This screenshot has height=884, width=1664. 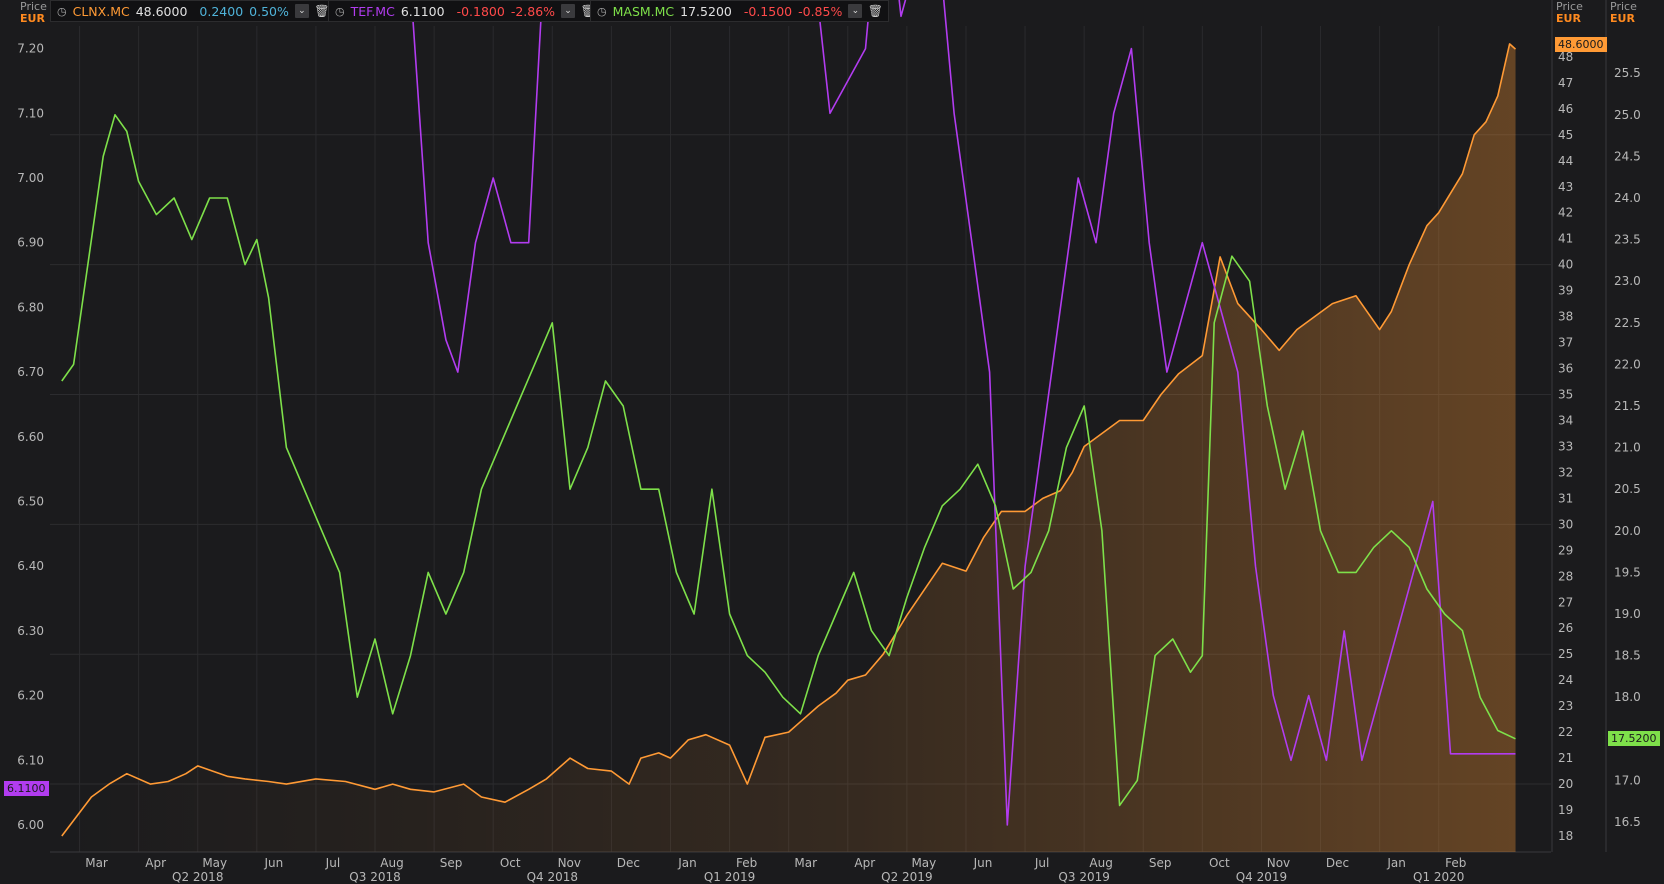 I want to click on left-axis-header: Price EUR, so click(x=33, y=13).